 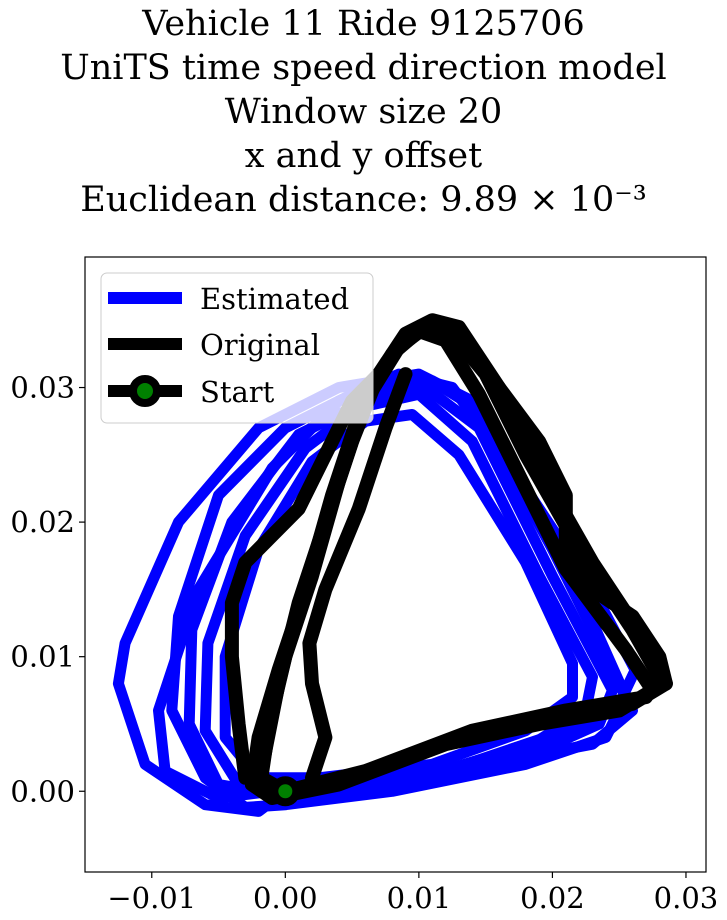 What do you see at coordinates (363, 156) in the screenshot?
I see `title-line-4: x and y offset` at bounding box center [363, 156].